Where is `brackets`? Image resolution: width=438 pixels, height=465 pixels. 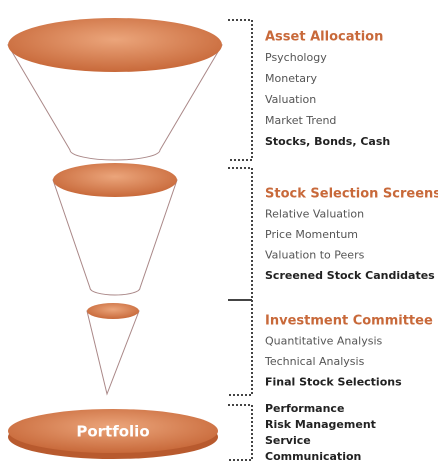
brackets is located at coordinates (240, 240).